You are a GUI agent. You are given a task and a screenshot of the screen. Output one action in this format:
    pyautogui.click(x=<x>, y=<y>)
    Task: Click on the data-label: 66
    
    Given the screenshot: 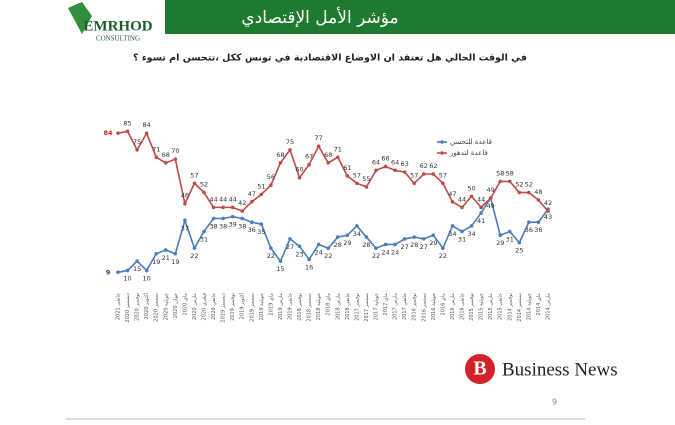 What is the action you would take?
    pyautogui.click(x=385, y=159)
    